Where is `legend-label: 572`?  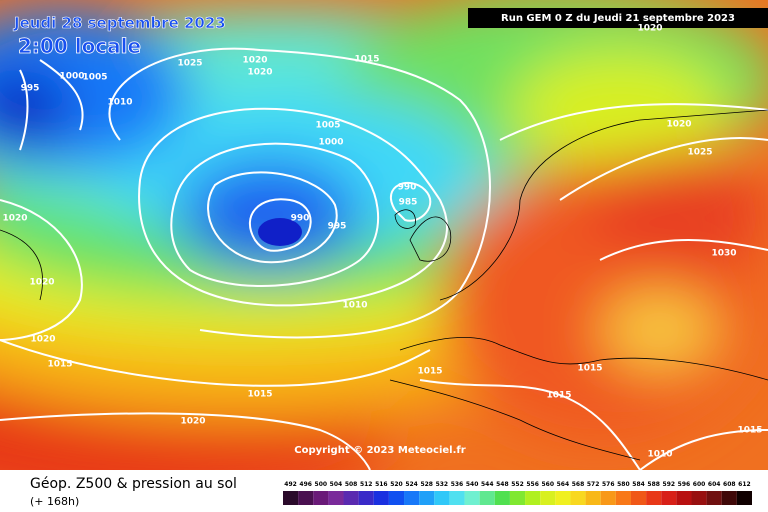 legend-label: 572 is located at coordinates (593, 484).